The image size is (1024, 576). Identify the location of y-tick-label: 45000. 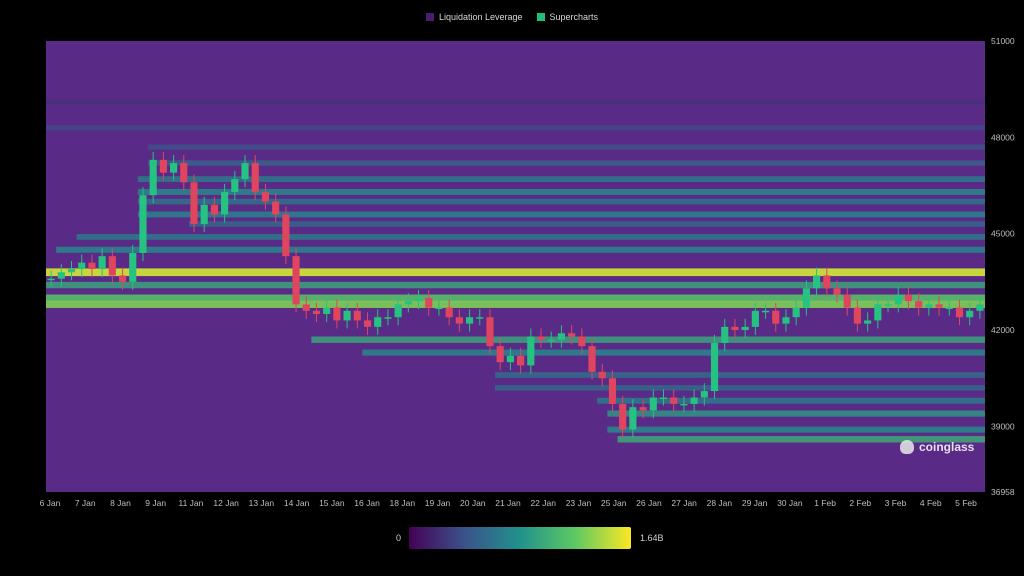
(1003, 234).